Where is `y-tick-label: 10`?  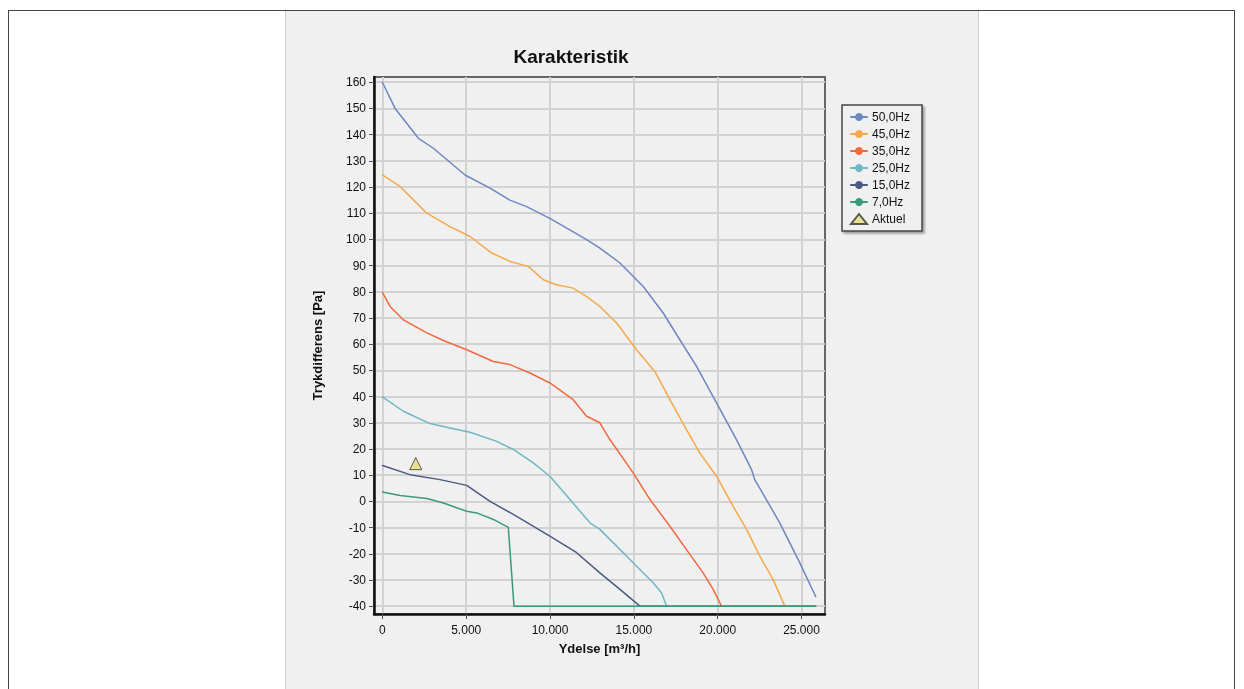 y-tick-label: 10 is located at coordinates (359, 475).